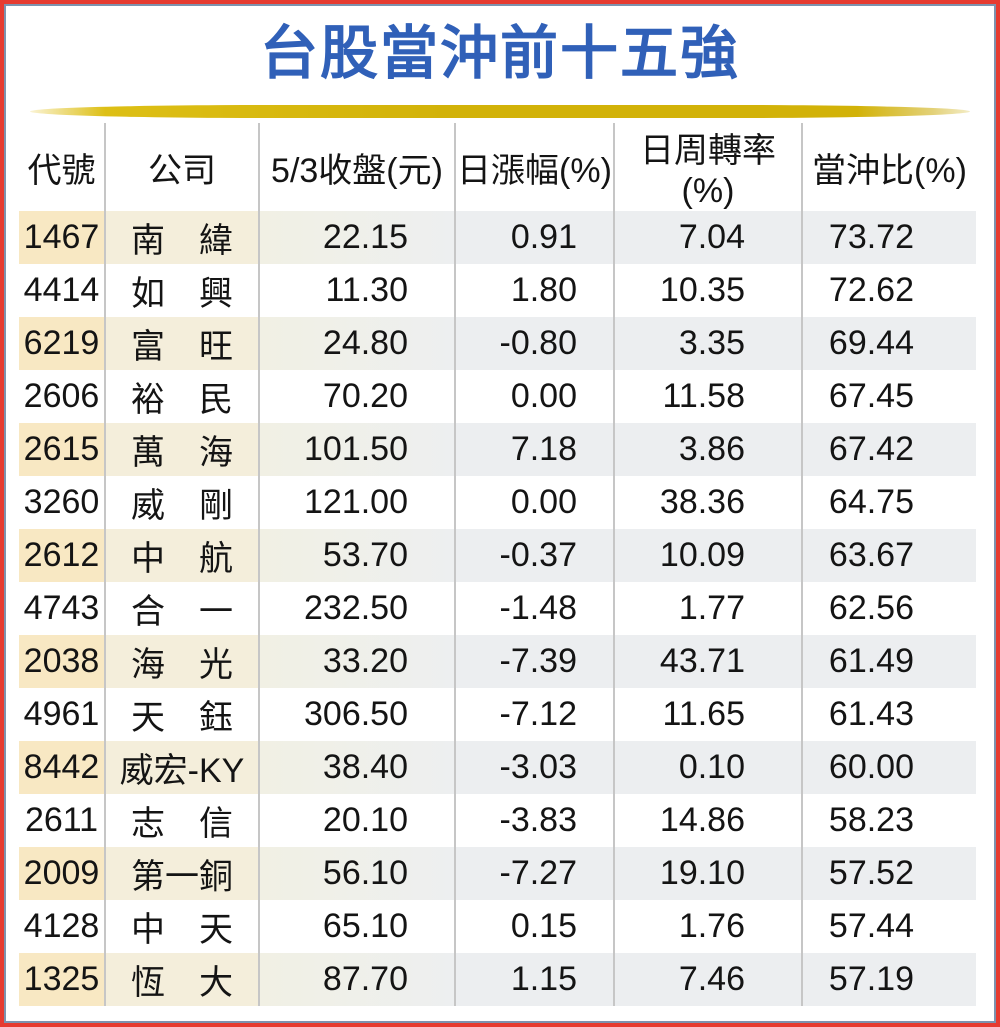 The width and height of the screenshot is (1000, 1027). I want to click on company-cell: 裕 民, so click(181, 396).